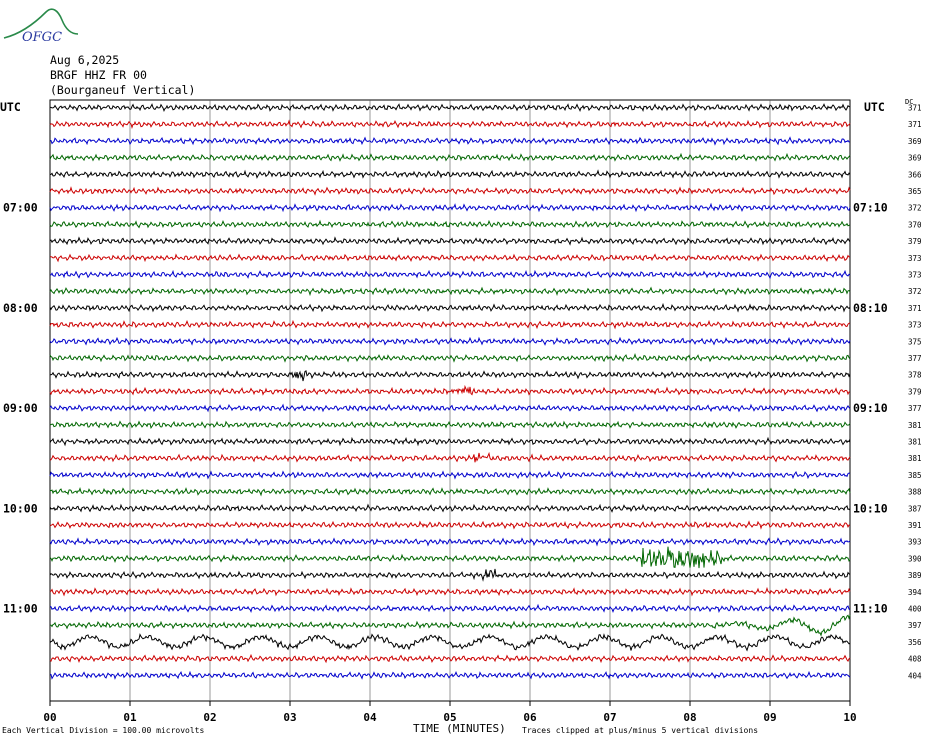 This screenshot has width=930, height=744. I want to click on x-tick-label: 01, so click(130, 717).